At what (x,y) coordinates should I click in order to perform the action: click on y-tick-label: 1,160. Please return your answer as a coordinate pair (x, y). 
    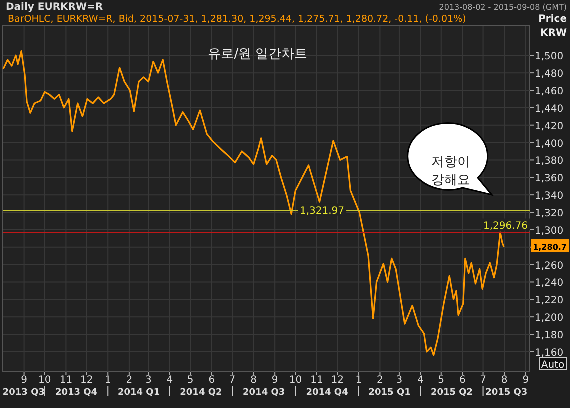
    Looking at the image, I should click on (549, 353).